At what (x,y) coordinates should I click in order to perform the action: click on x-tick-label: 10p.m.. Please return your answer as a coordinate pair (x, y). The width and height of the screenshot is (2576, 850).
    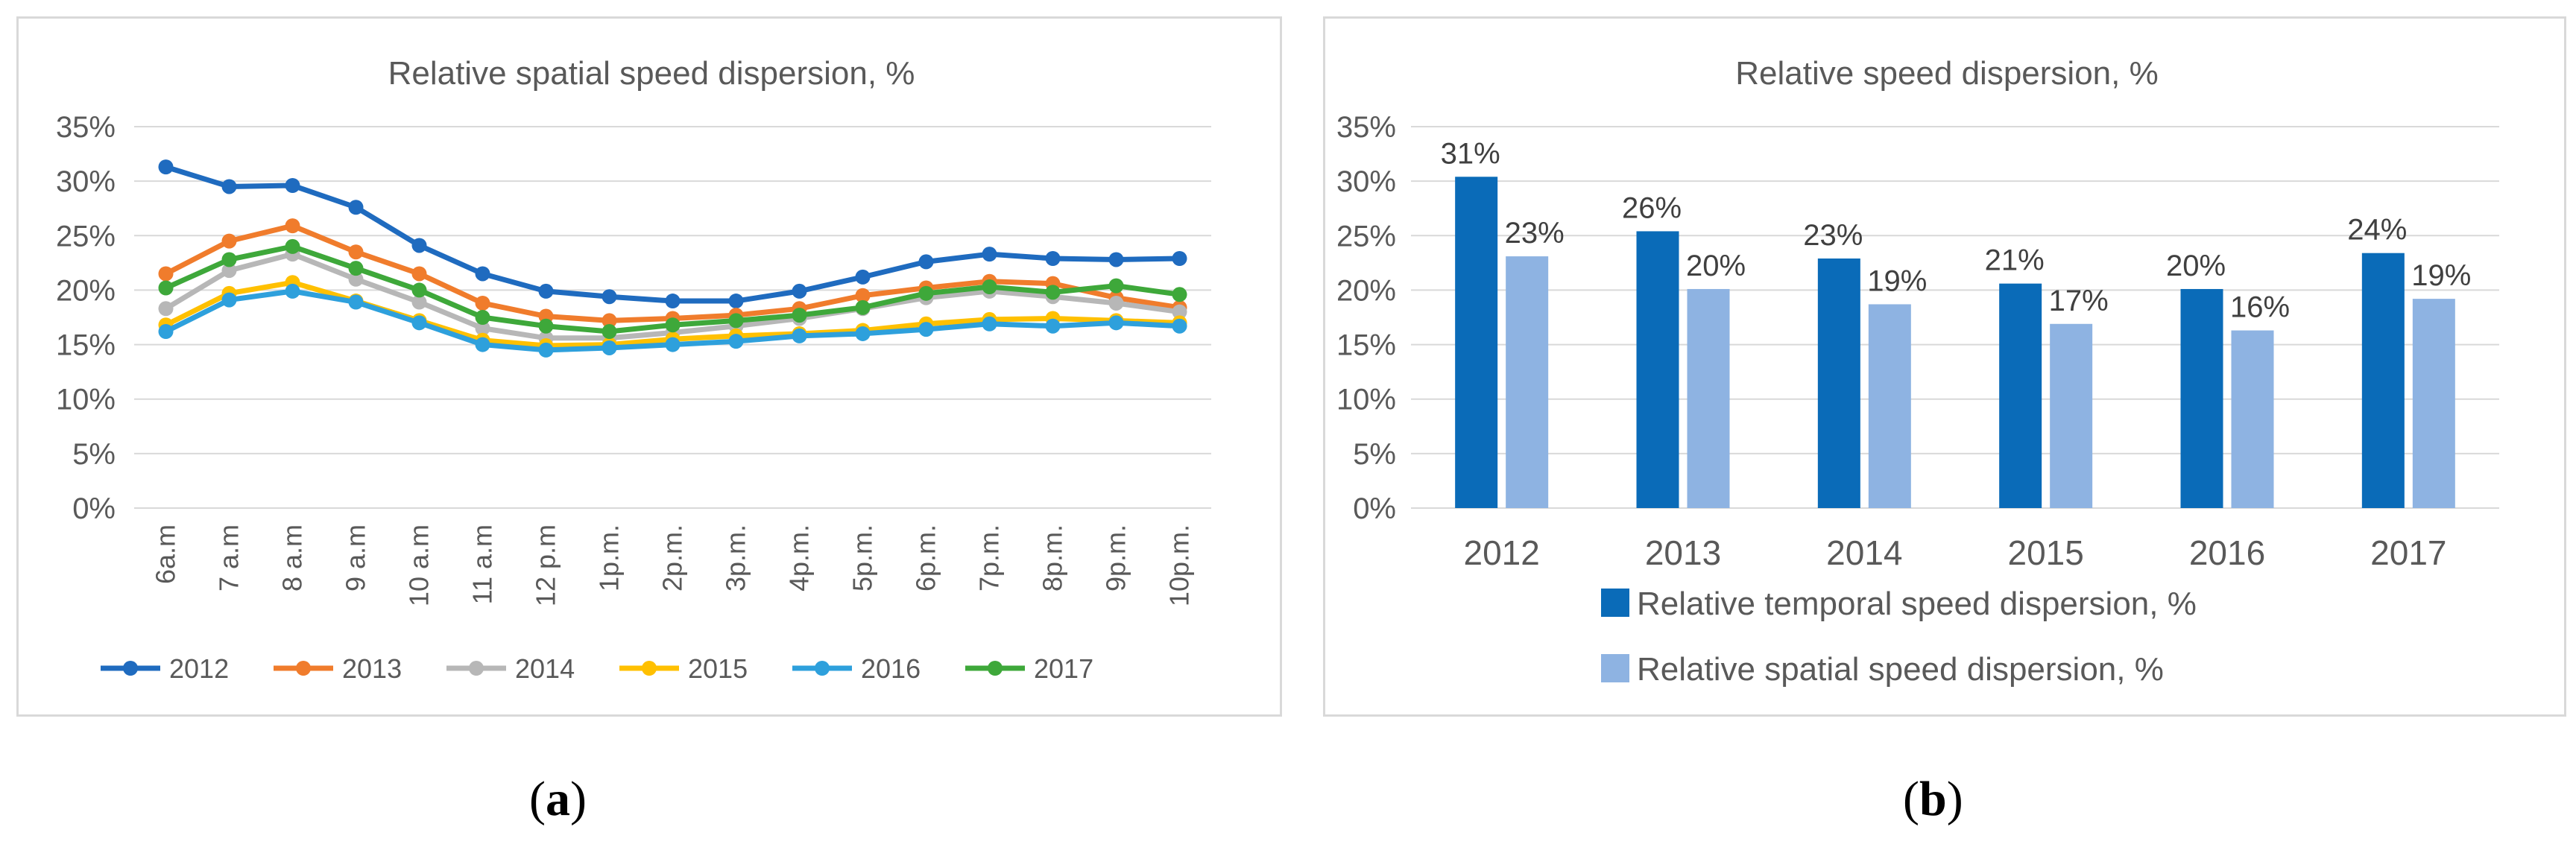
    Looking at the image, I should click on (1179, 565).